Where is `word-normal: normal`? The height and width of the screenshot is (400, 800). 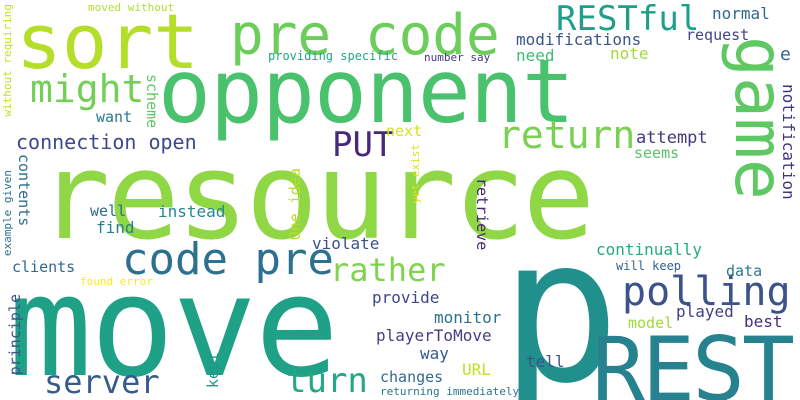 word-normal: normal is located at coordinates (741, 13).